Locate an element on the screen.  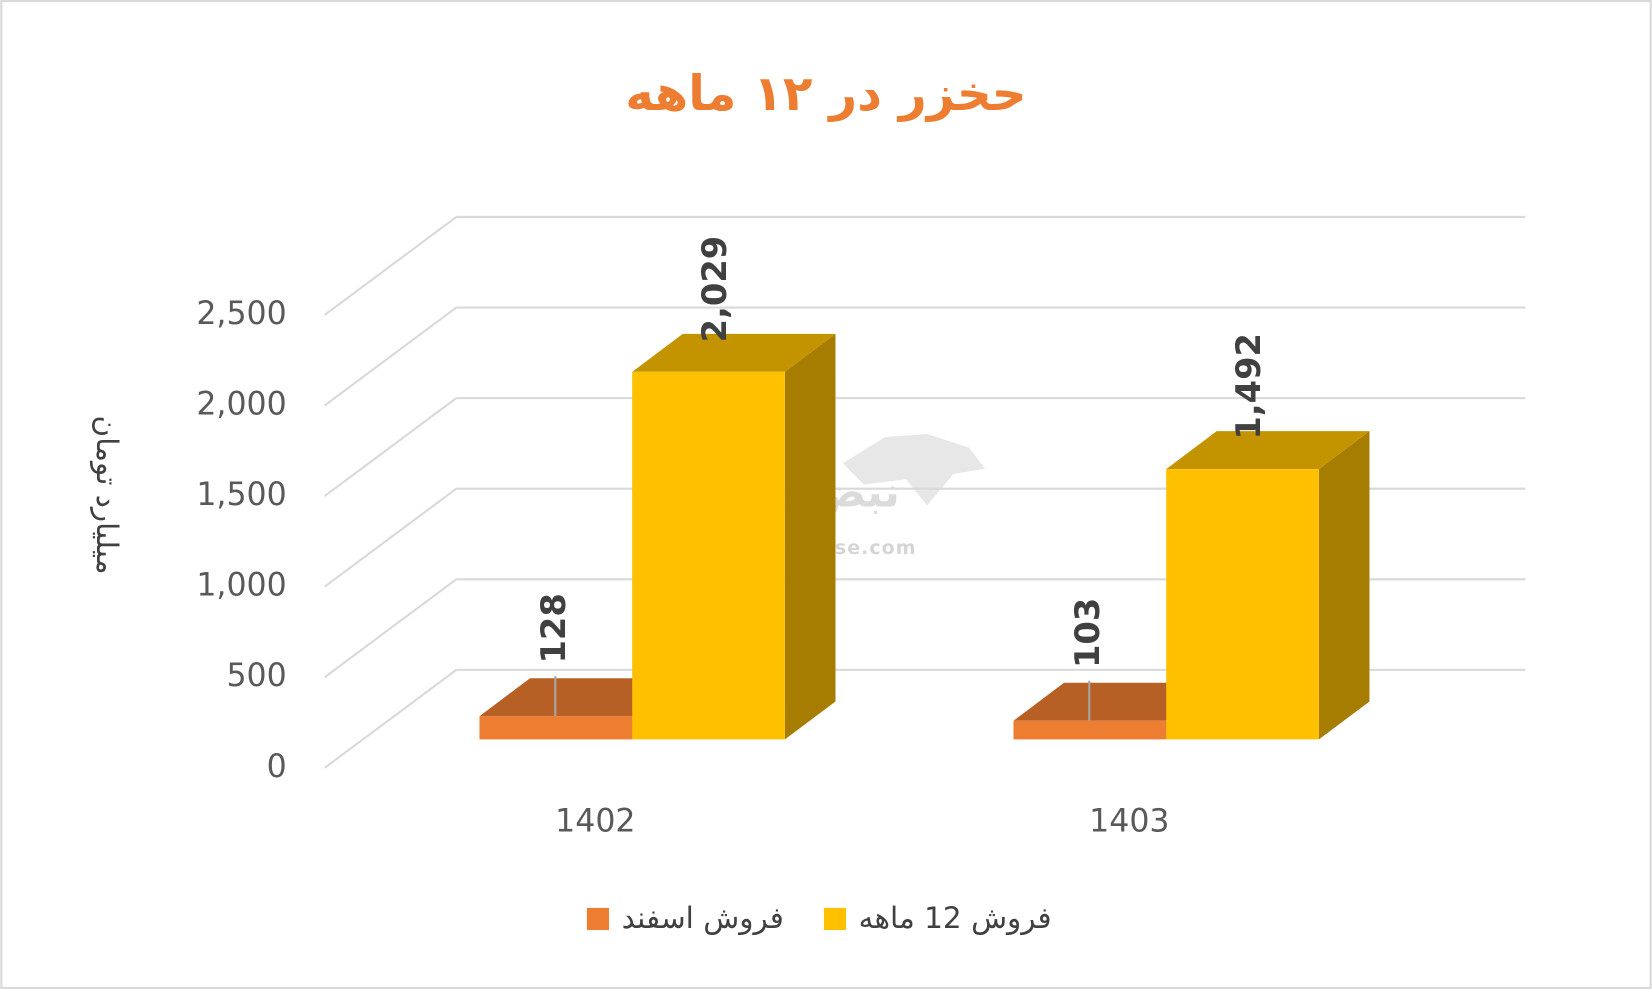
x-tick-label: 1402 is located at coordinates (595, 822).